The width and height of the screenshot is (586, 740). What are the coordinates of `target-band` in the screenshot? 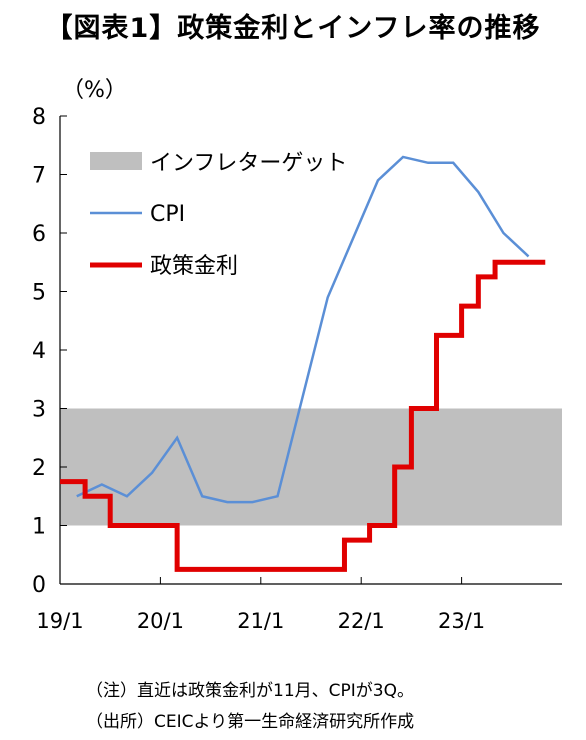 It's located at (311, 467).